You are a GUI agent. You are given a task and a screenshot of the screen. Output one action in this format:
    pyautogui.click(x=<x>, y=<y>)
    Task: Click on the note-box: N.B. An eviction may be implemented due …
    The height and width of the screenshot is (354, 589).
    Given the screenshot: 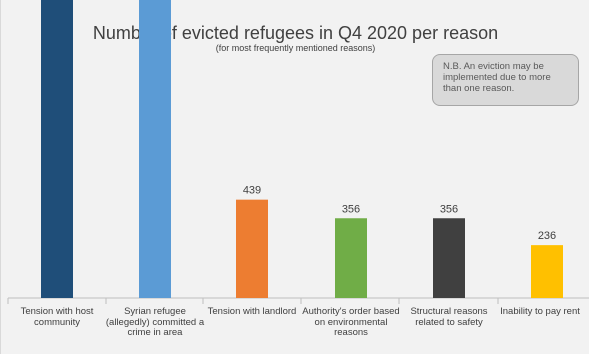 What is the action you would take?
    pyautogui.click(x=505, y=80)
    